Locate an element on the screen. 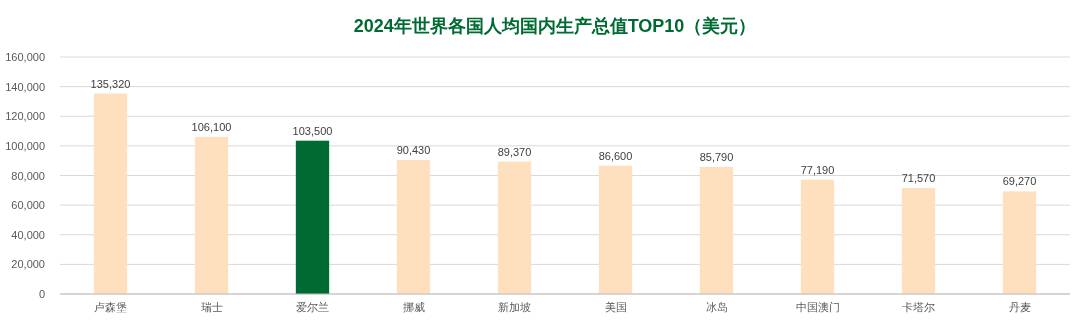  data-label: 71,570 is located at coordinates (918, 177).